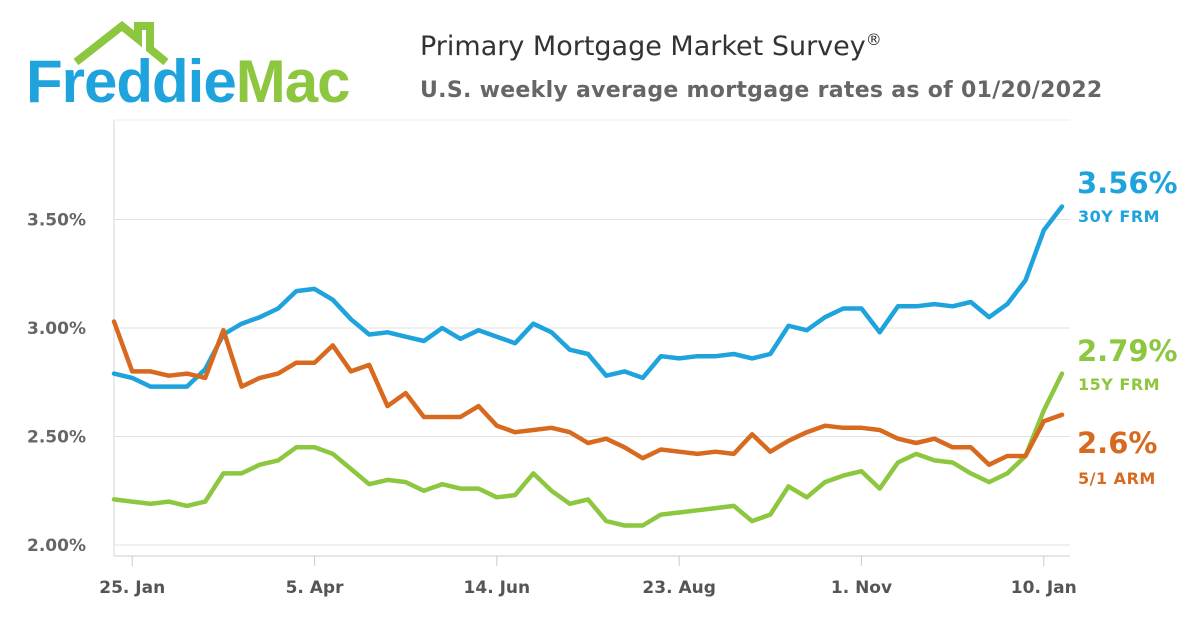 The height and width of the screenshot is (630, 1200). Describe the element at coordinates (1119, 384) in the screenshot. I see `series-label-15y-frm: 15Y FRM` at that location.